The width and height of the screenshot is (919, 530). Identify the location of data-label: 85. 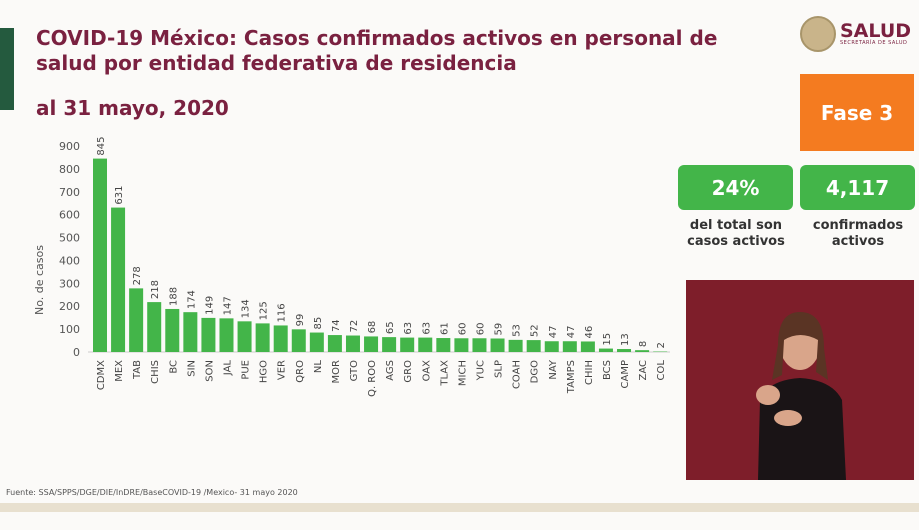
(318, 323).